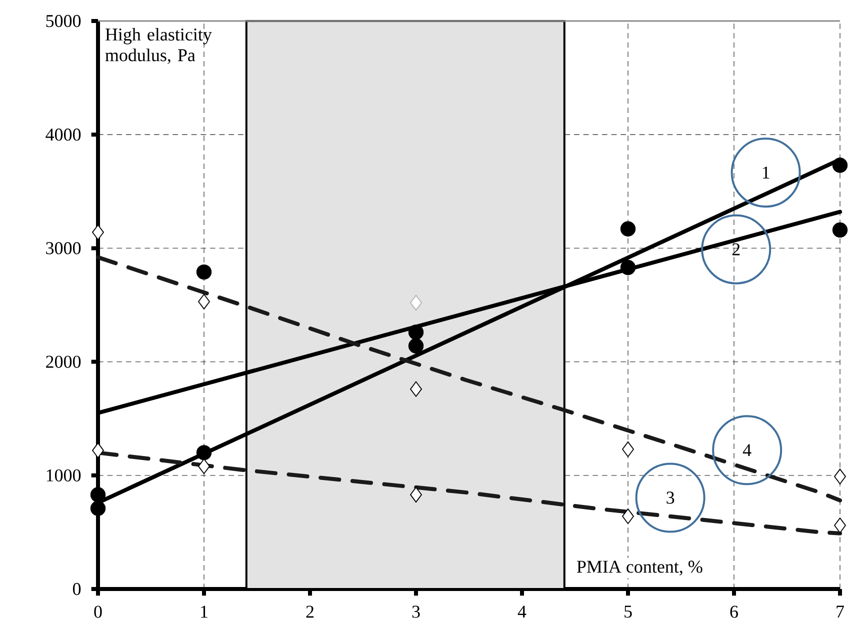 The image size is (864, 644). I want to click on y-axis-title: High elasticity modulus, Pa, so click(158, 46).